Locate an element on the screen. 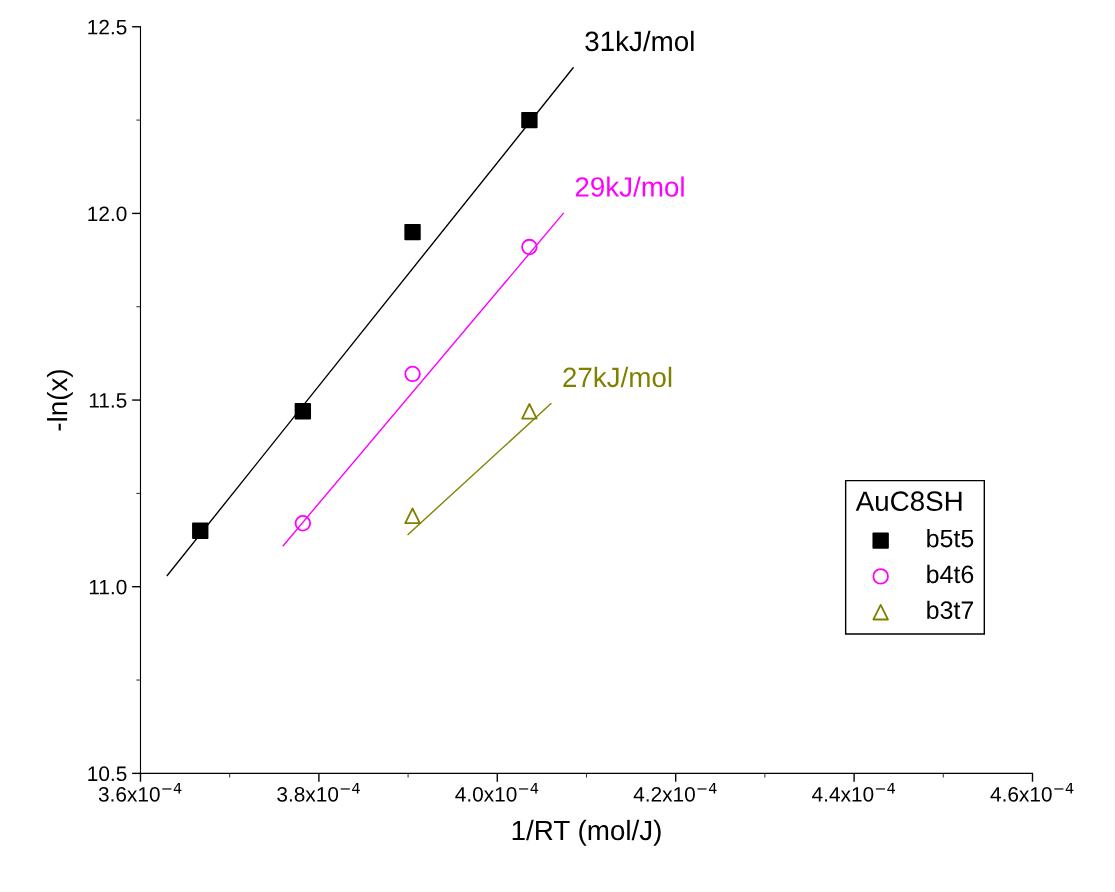  series-label: 29kJ/mol is located at coordinates (629, 186).